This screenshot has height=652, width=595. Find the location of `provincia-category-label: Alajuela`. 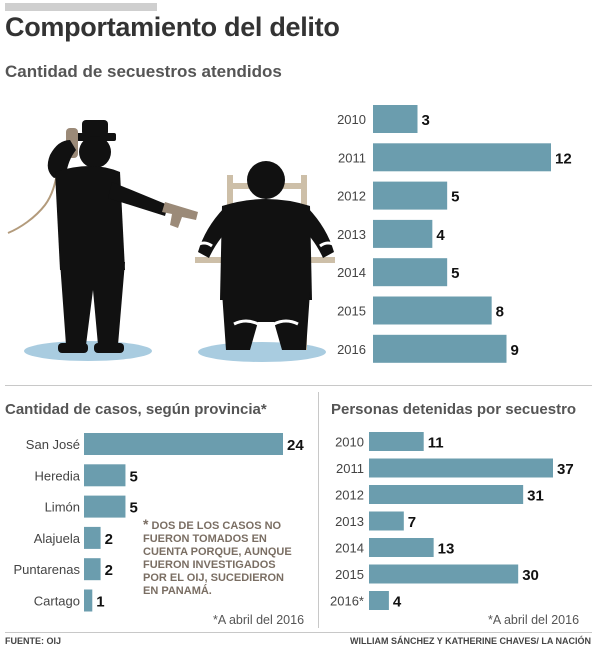

provincia-category-label: Alajuela is located at coordinates (57, 538).